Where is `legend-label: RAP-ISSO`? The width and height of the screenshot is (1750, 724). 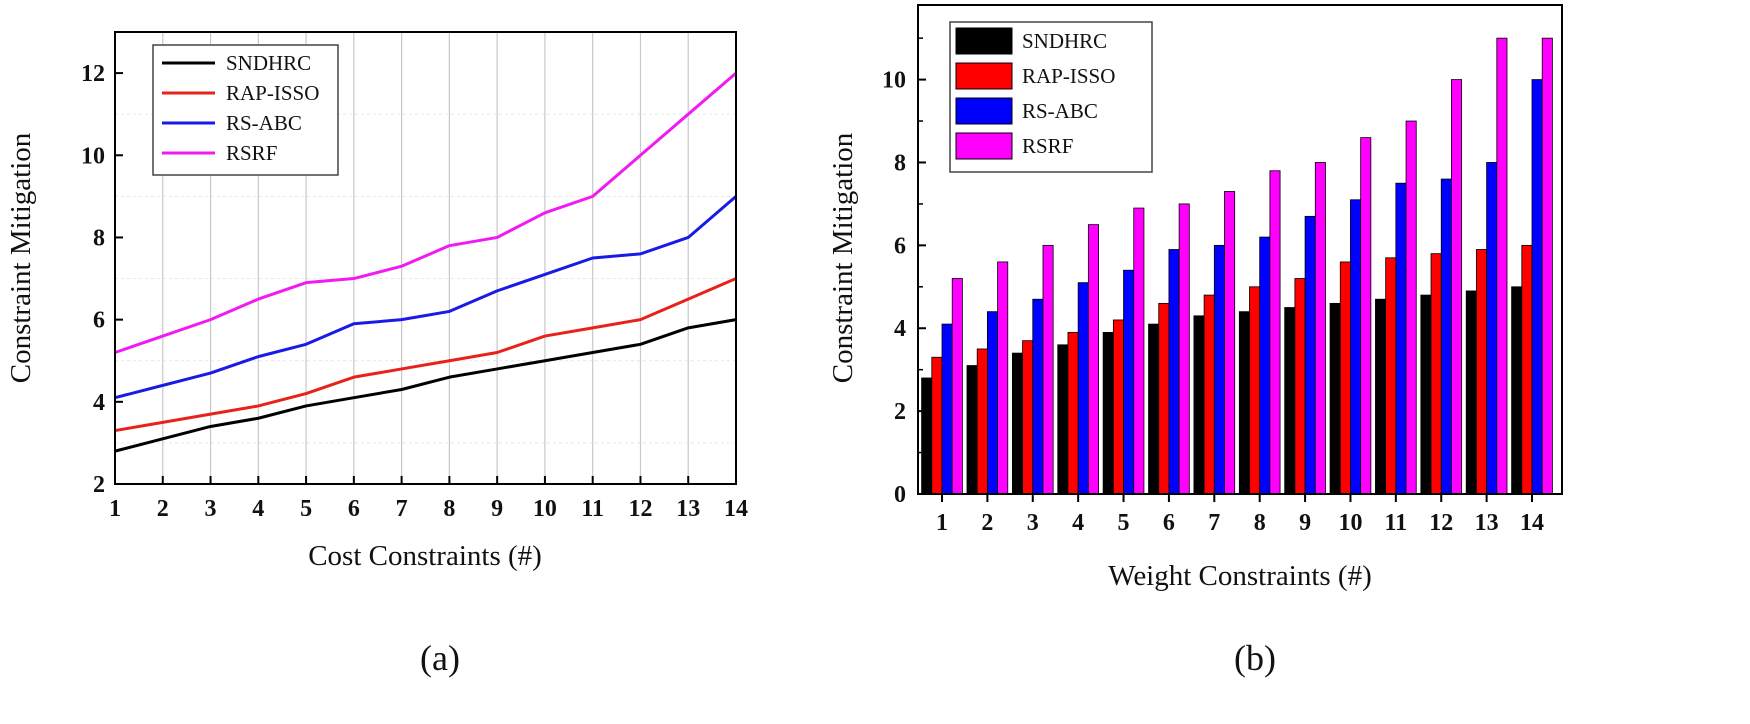 legend-label: RAP-ISSO is located at coordinates (1068, 76).